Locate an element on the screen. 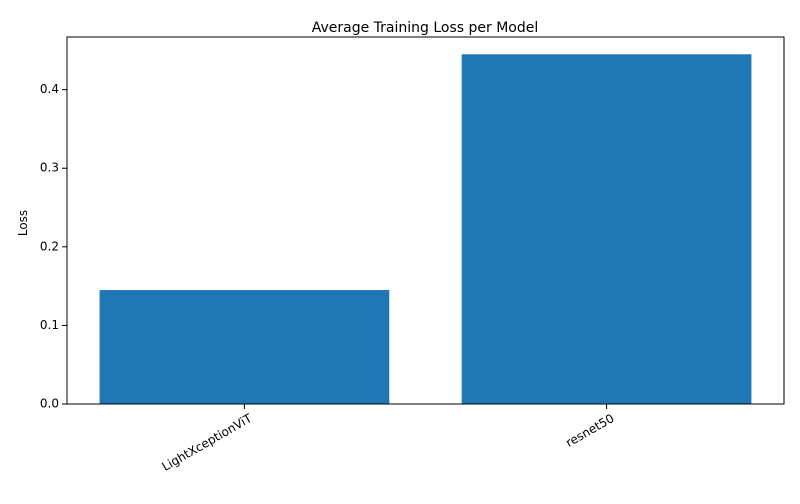 This screenshot has width=800, height=504. y-tick-label: 0.1 is located at coordinates (49, 325).